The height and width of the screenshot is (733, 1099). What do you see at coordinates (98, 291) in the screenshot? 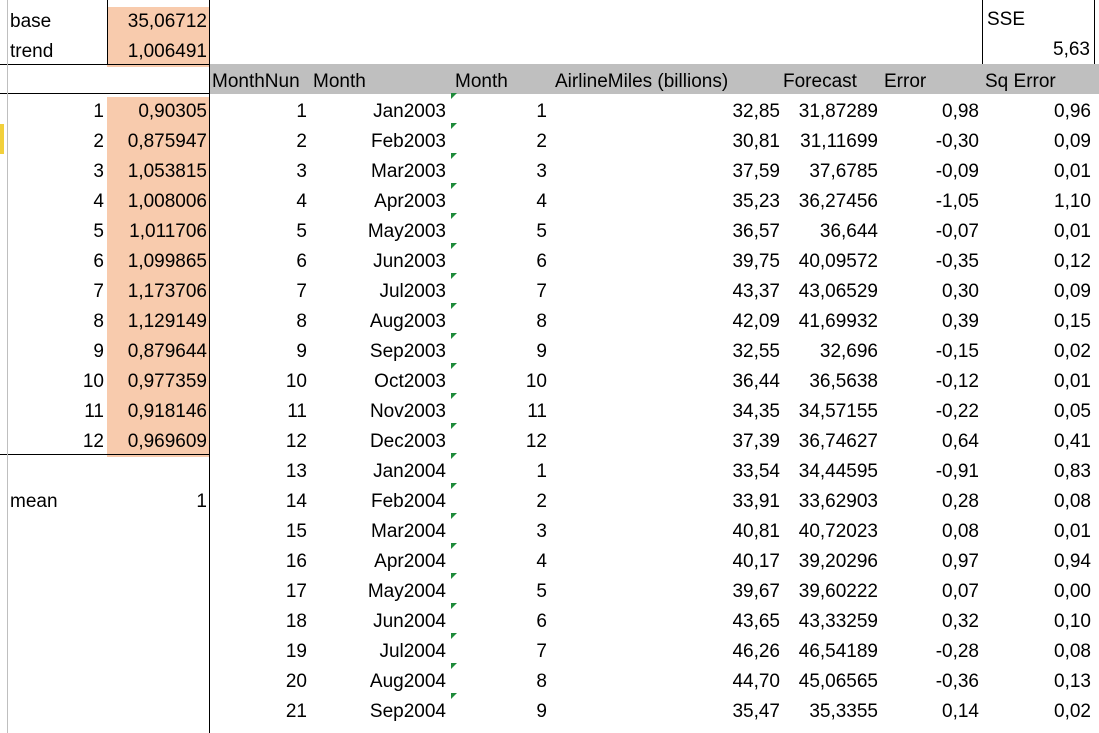
I see `seasonal-index-number: 7` at bounding box center [98, 291].